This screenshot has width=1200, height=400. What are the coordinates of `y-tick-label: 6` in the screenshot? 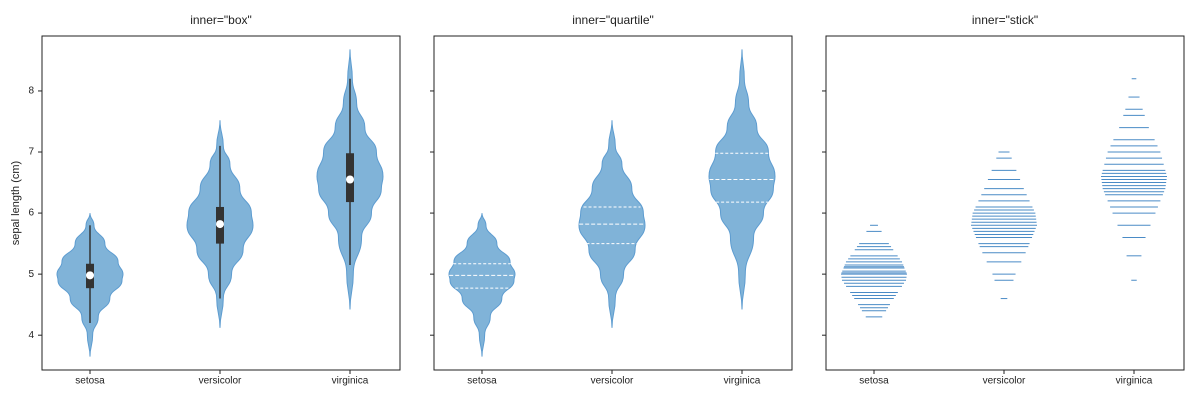 It's located at (31, 213).